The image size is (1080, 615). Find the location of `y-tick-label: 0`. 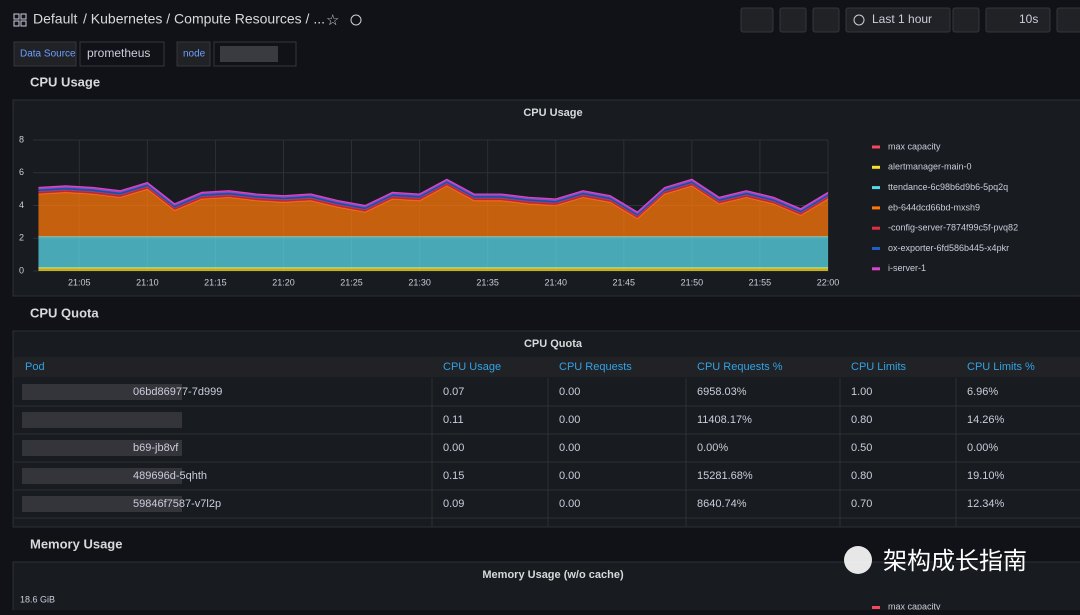

y-tick-label: 0 is located at coordinates (21, 270).